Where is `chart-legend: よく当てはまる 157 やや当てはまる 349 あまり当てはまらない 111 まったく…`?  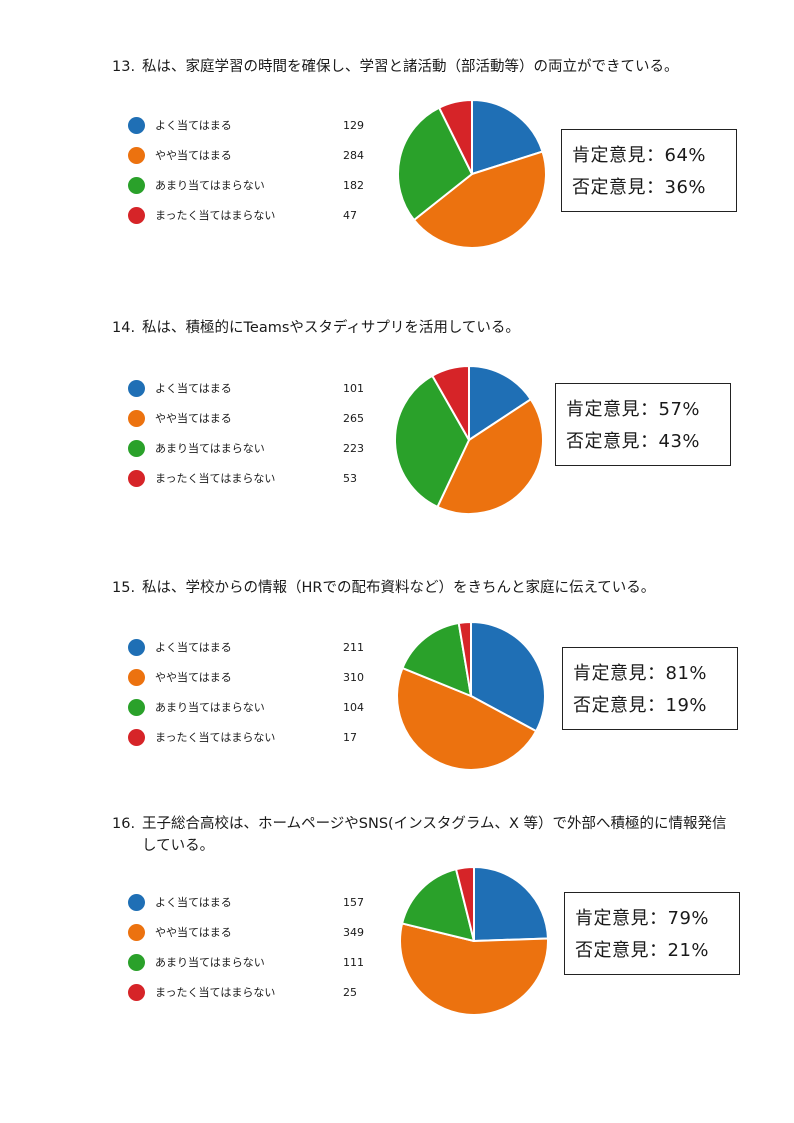
chart-legend: よく当てはまる 157 やや当てはまる 349 あまり当てはまらない 111 まったく… is located at coordinates (253, 949).